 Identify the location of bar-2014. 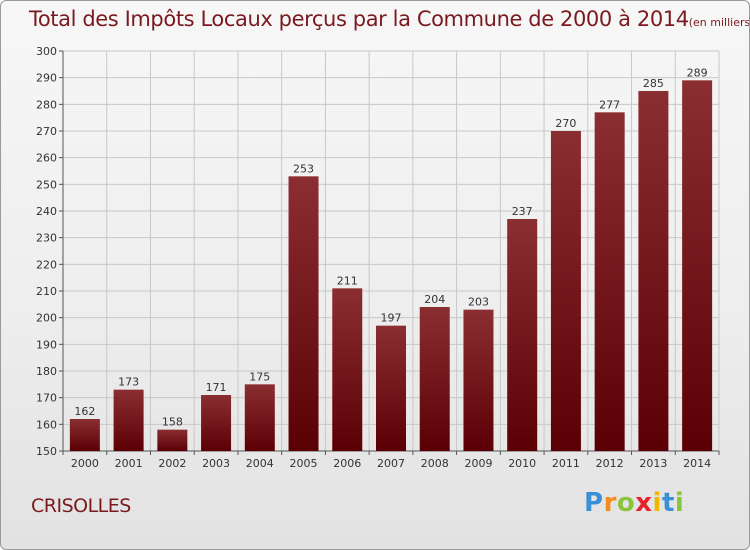
(697, 265).